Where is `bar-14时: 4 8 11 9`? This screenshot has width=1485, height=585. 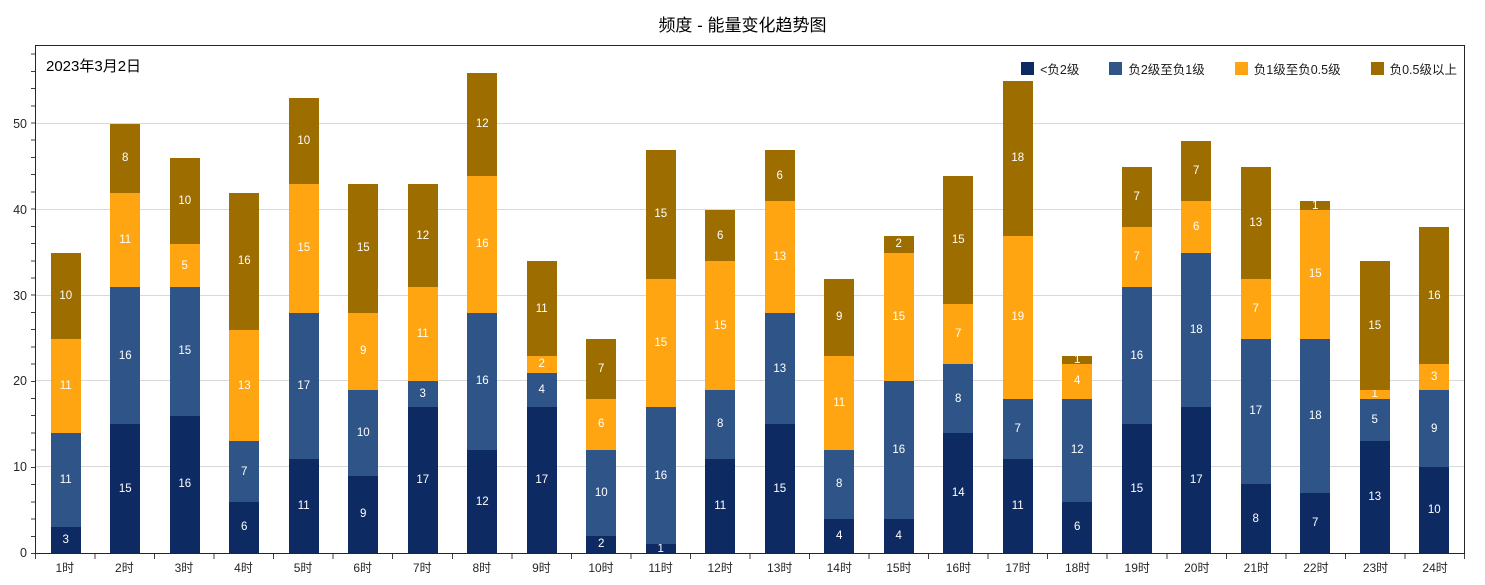 bar-14时: 4 8 11 9 is located at coordinates (839, 415).